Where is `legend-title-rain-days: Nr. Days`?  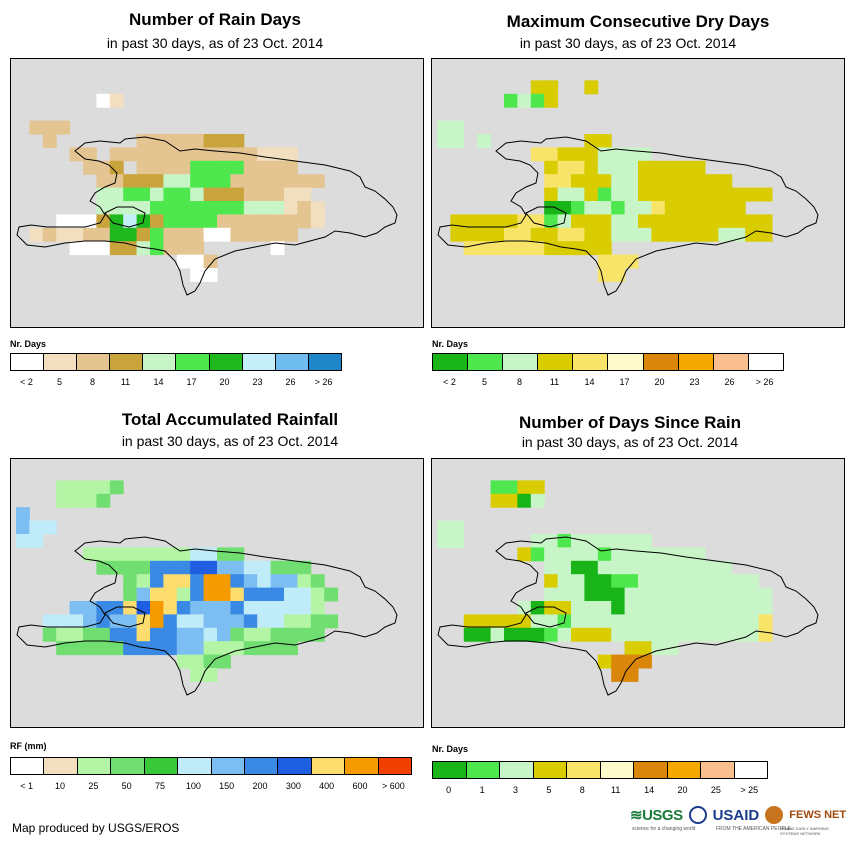 legend-title-rain-days: Nr. Days is located at coordinates (28, 344).